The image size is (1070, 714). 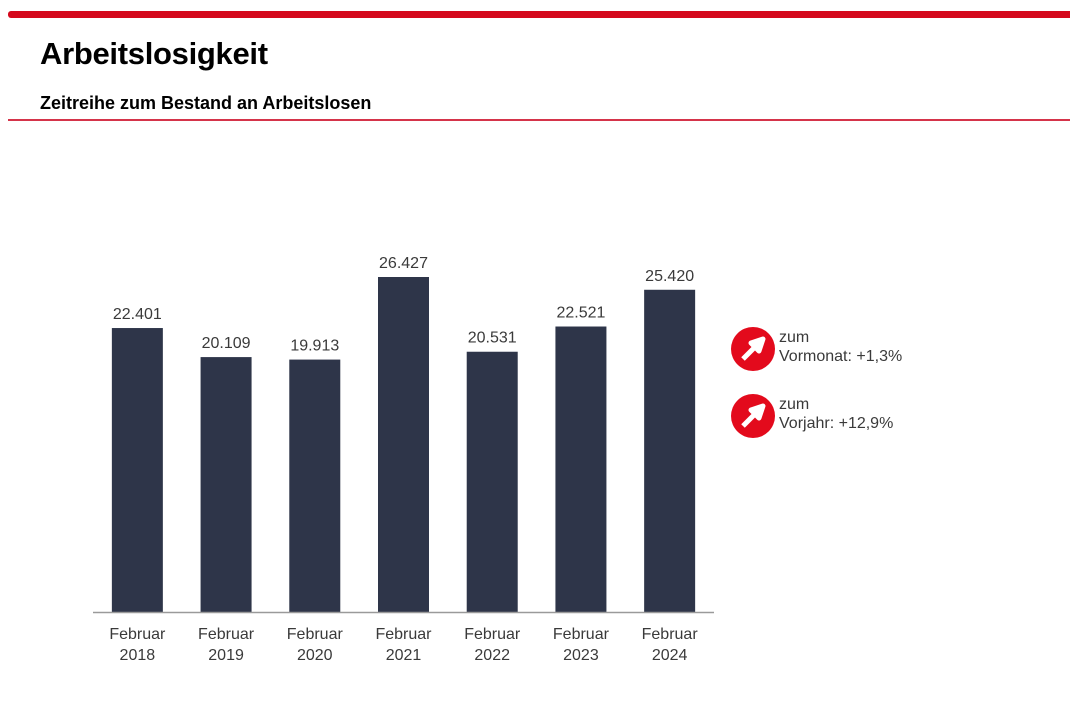 I want to click on data-label: 22.521, so click(x=580, y=313).